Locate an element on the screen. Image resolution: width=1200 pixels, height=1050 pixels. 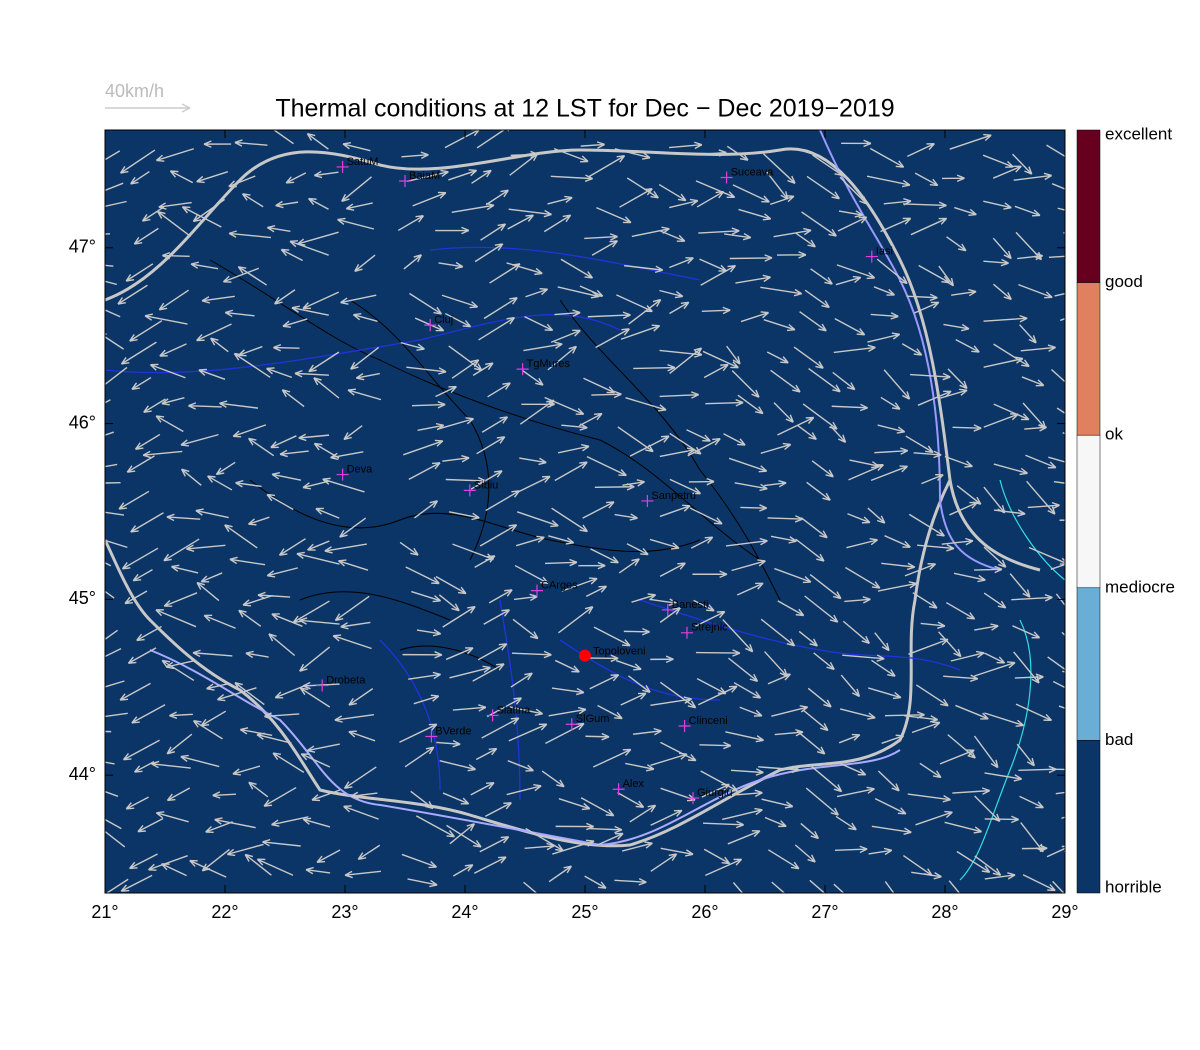
highlight-marker is located at coordinates (585, 655).